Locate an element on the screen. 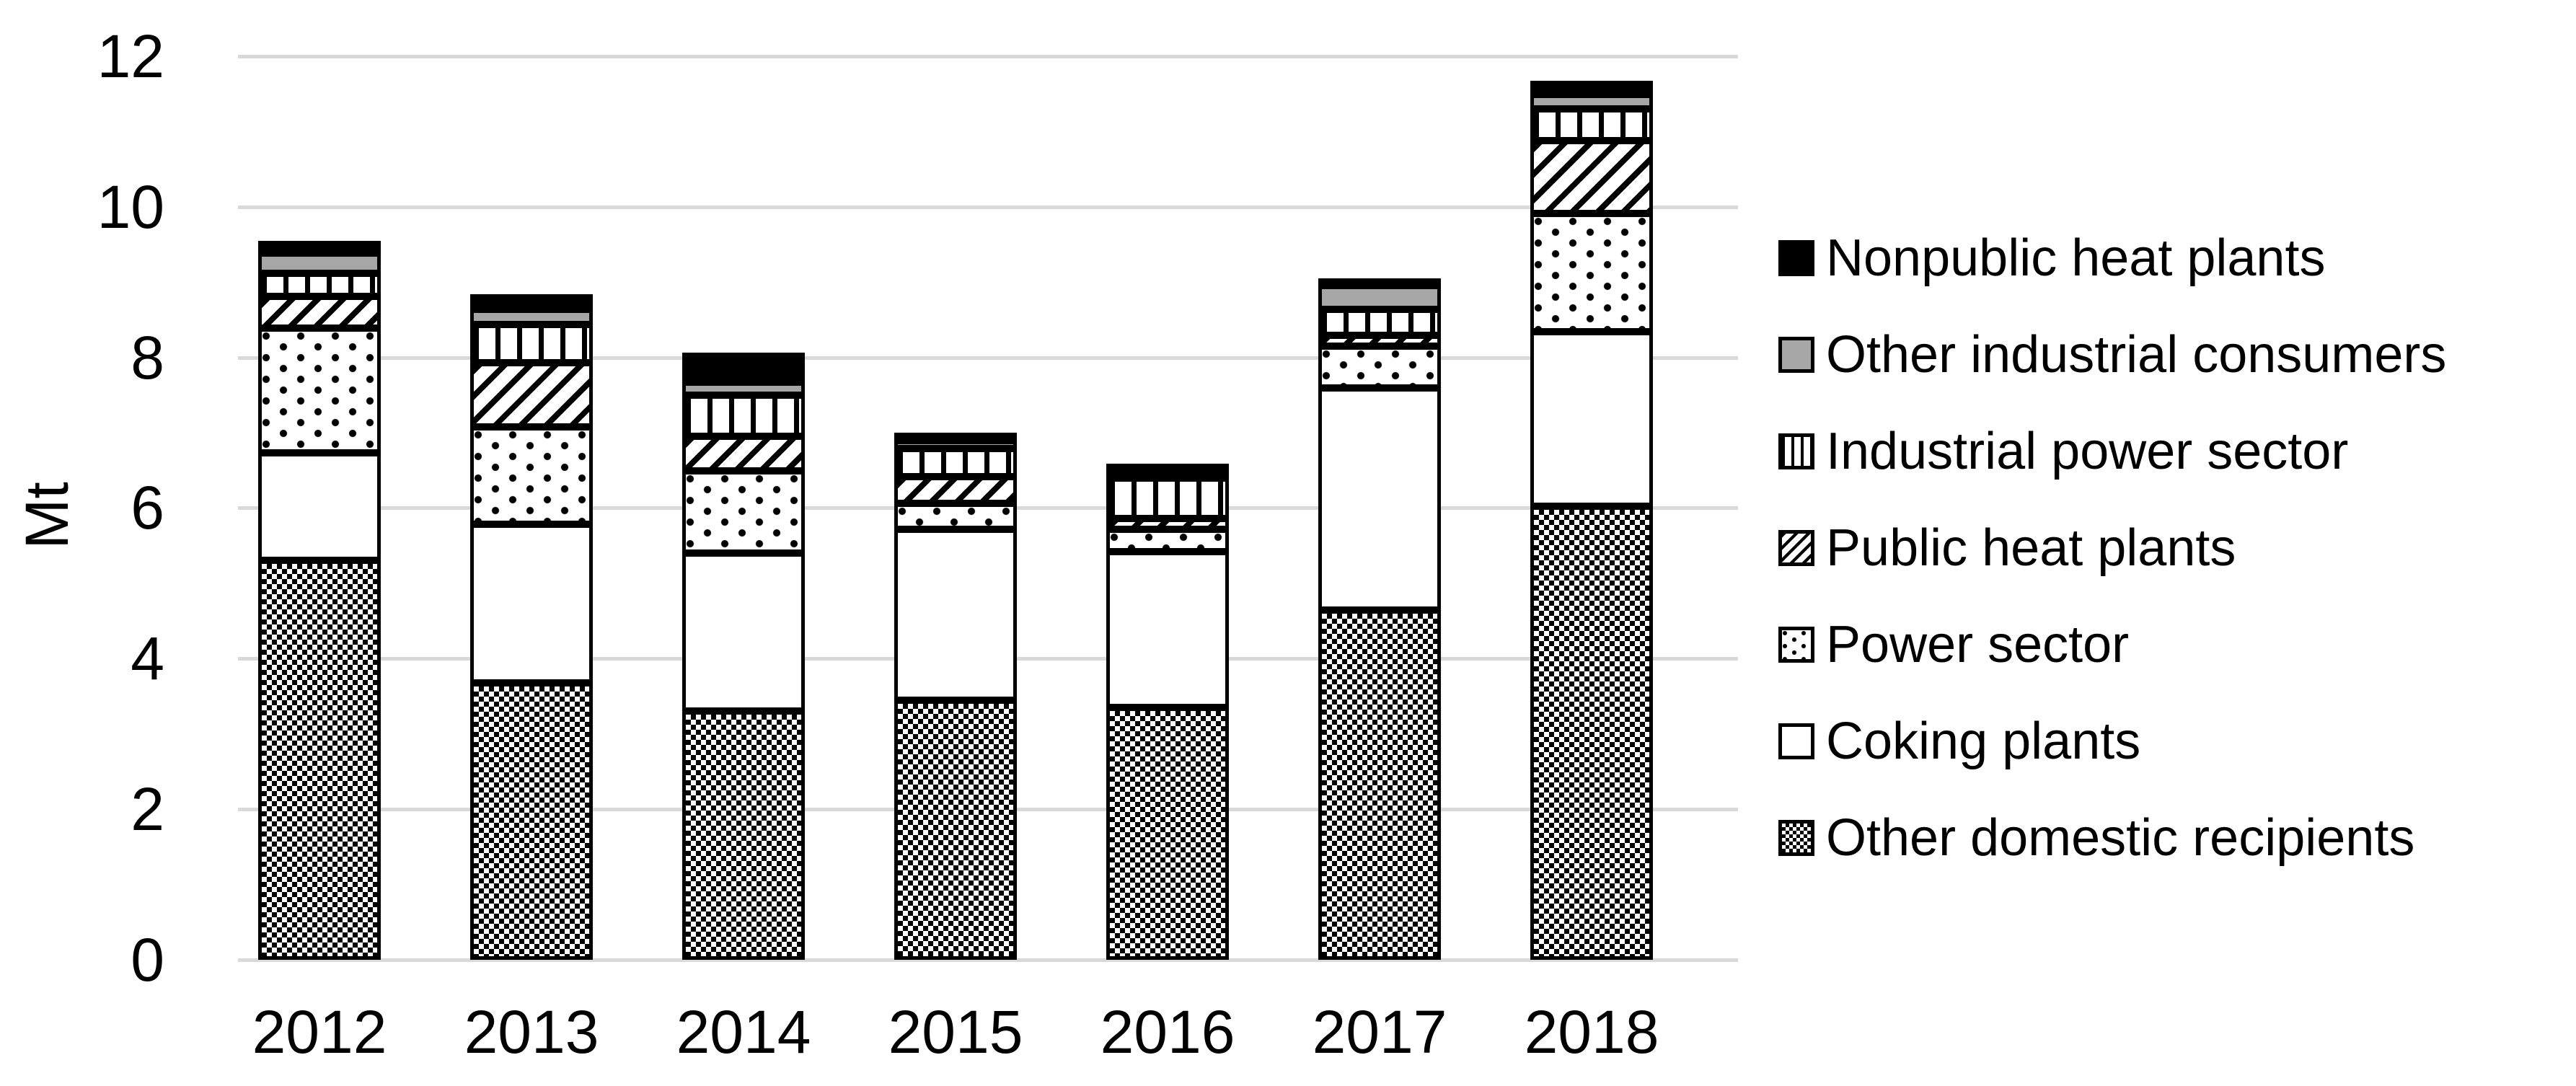  y-tick-label-12: 12 is located at coordinates (130, 56).